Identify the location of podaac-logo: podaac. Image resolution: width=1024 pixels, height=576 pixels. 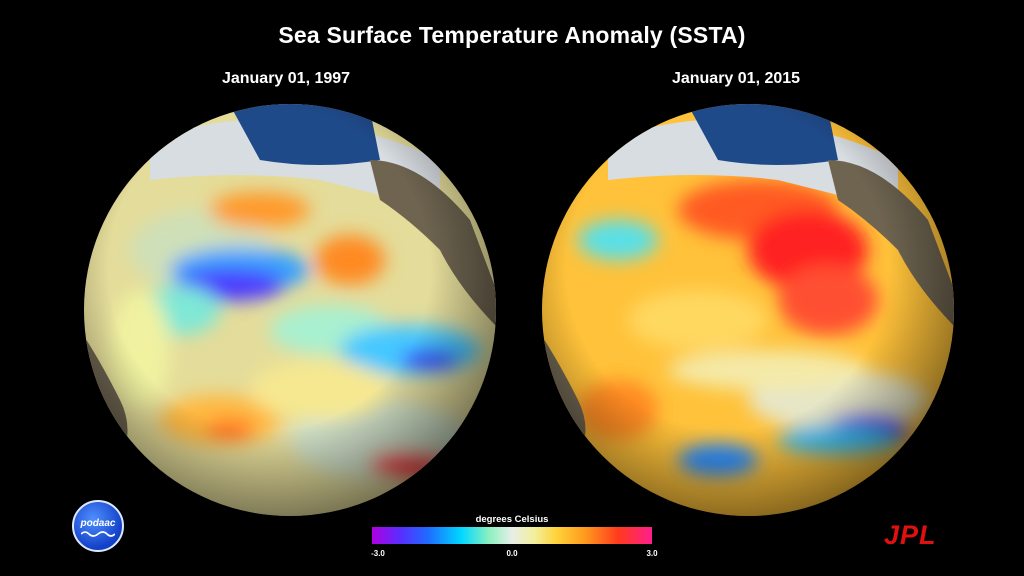
(98, 526).